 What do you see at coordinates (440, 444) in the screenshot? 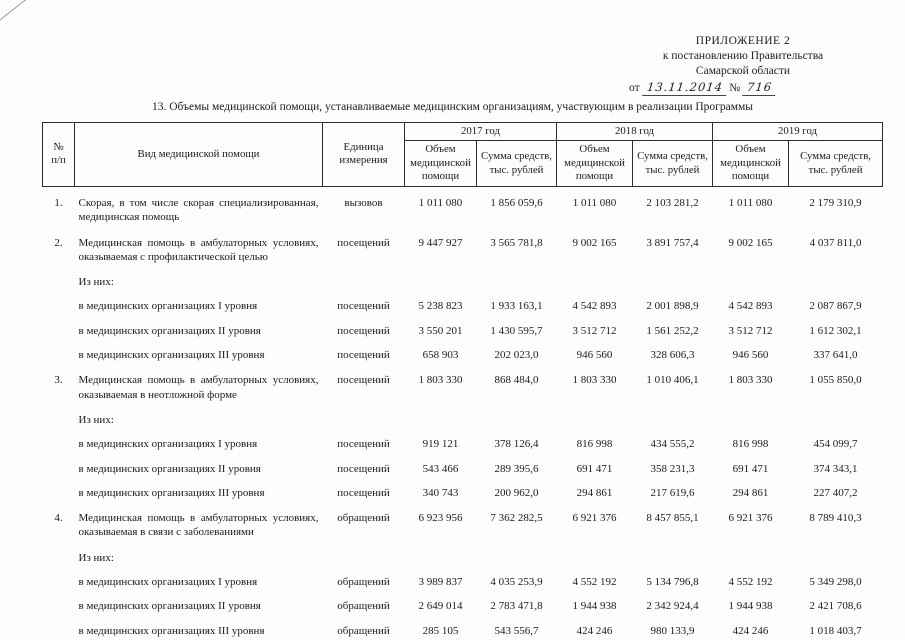
I see `value-cell: 919 121` at bounding box center [440, 444].